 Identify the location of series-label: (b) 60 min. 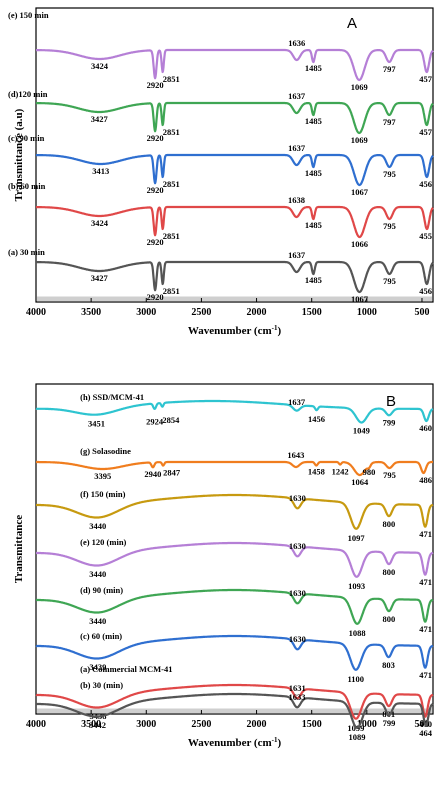
(27, 186).